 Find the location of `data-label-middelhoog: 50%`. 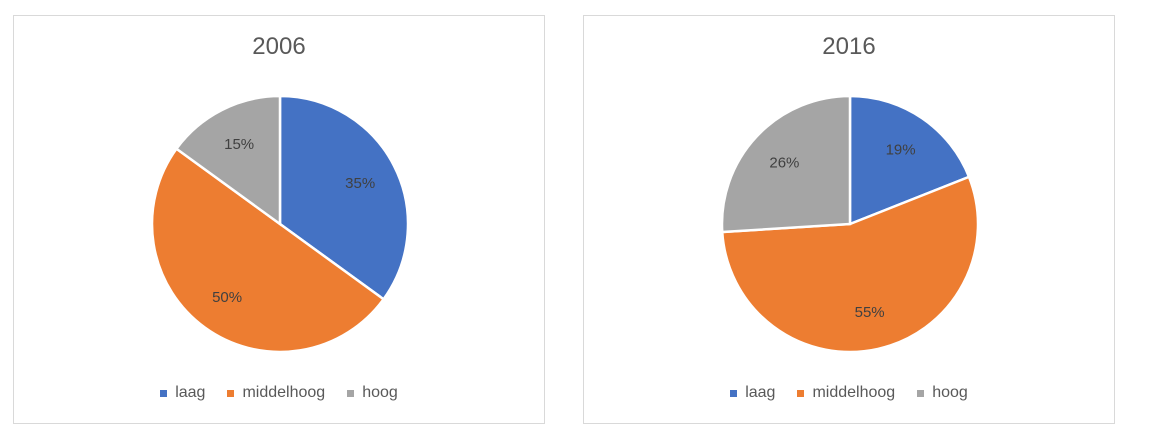

data-label-middelhoog: 50% is located at coordinates (227, 297).